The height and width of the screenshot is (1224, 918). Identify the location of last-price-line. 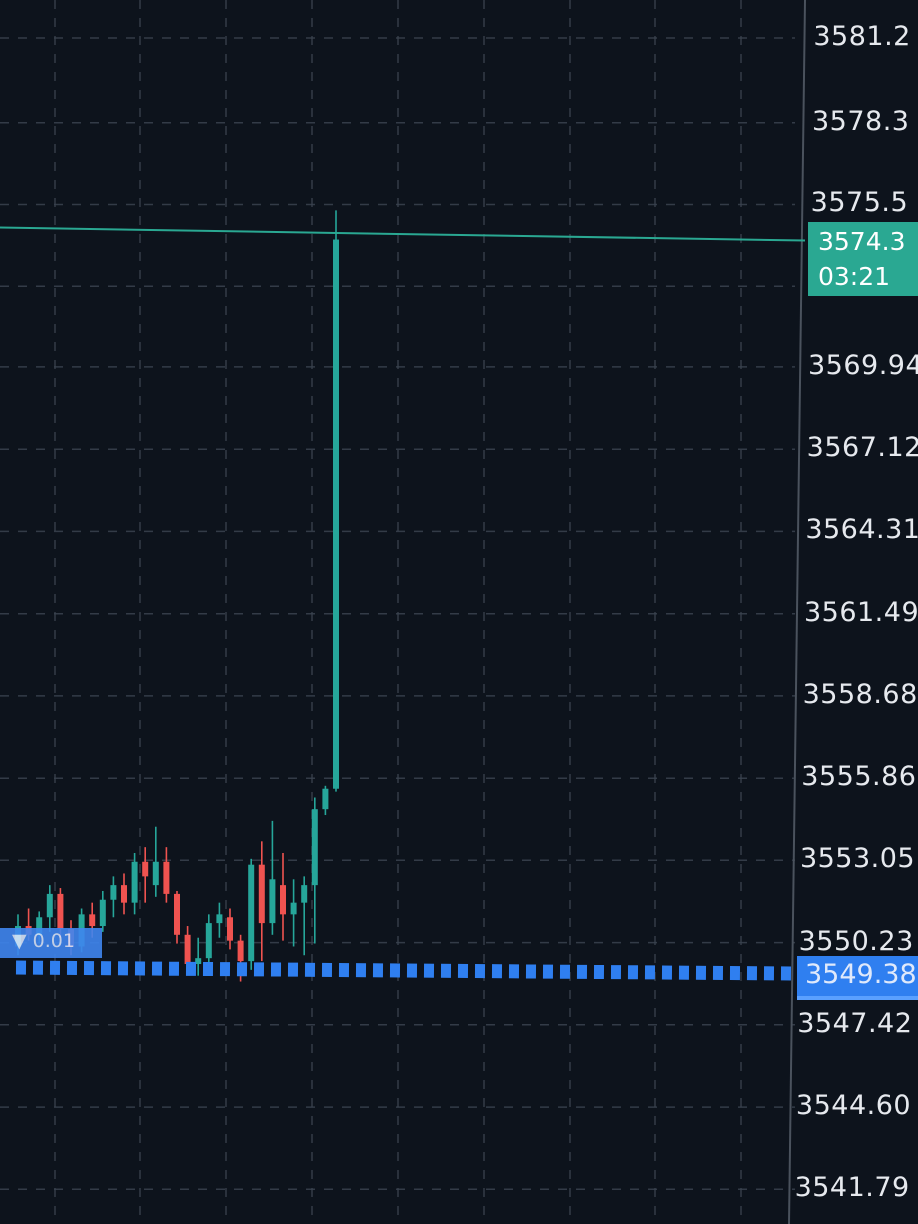
(403, 234).